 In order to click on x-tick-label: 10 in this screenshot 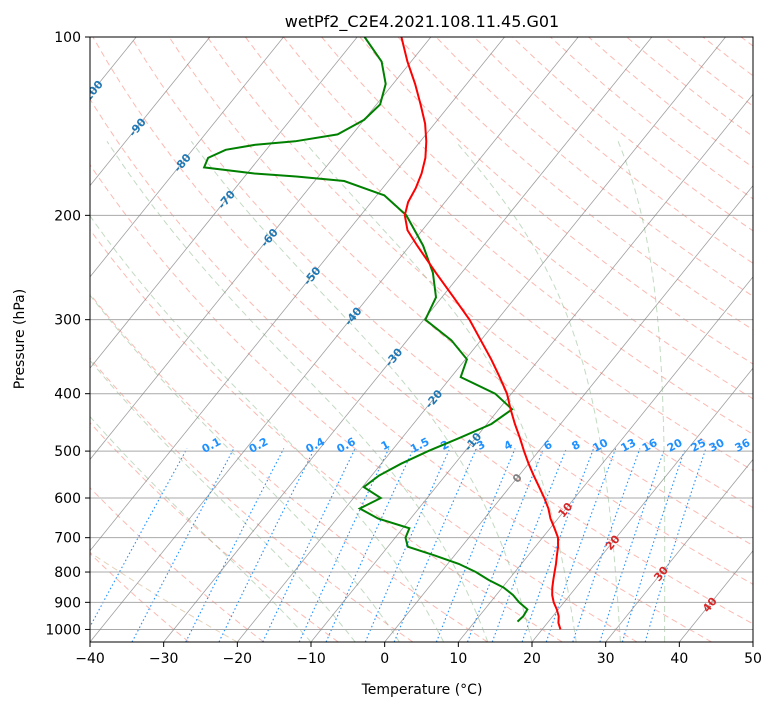, I will do `click(458, 659)`.